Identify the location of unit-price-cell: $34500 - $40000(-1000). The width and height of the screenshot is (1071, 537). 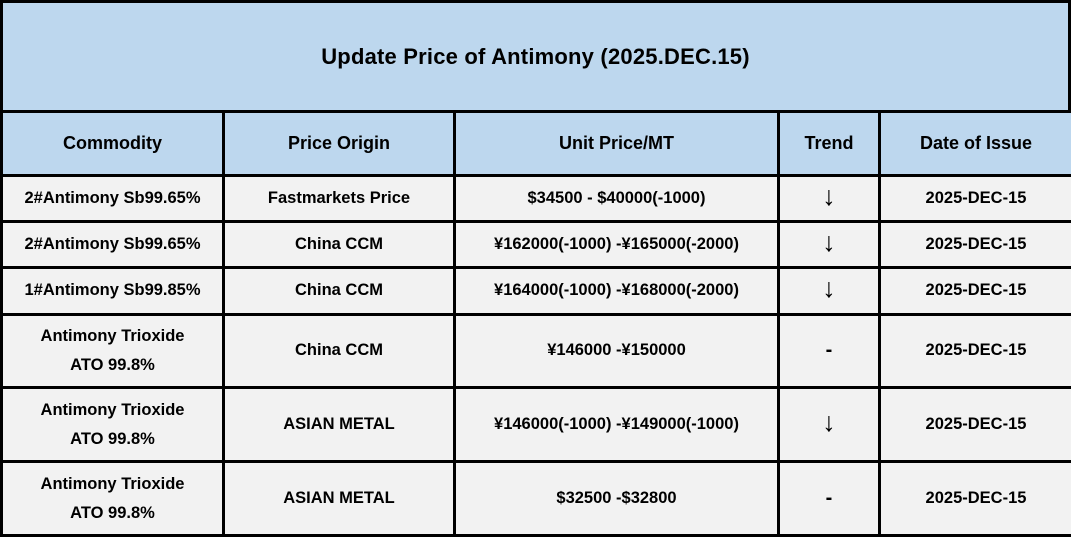
(616, 198).